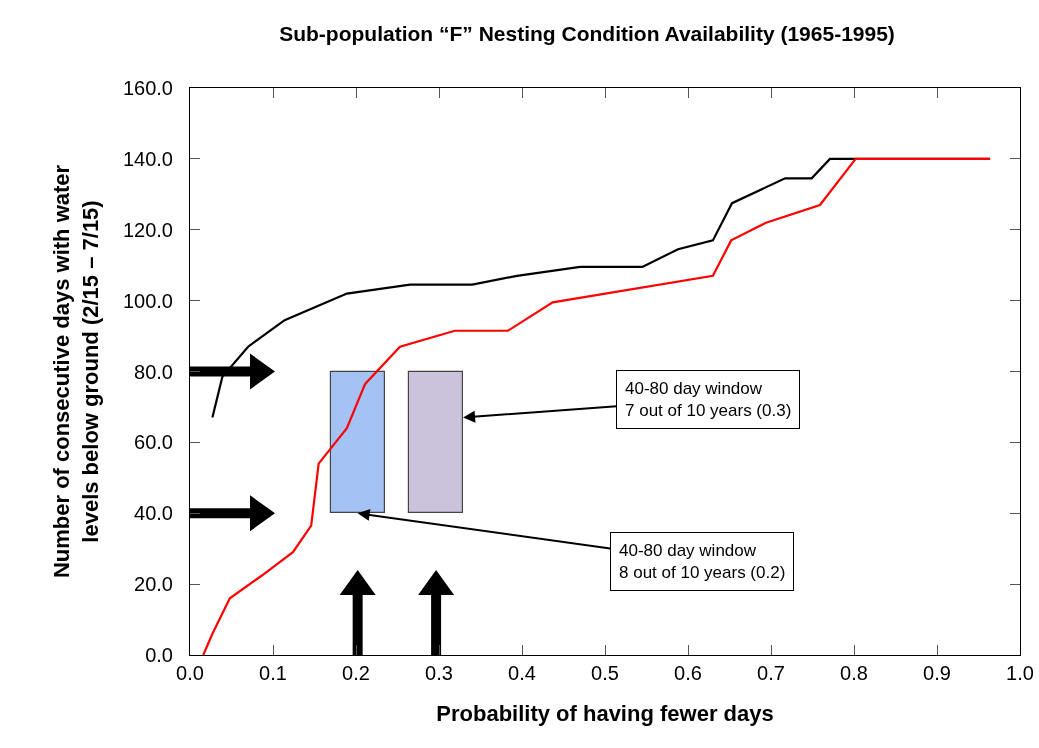 This screenshot has width=1039, height=748. Describe the element at coordinates (605, 673) in the screenshot. I see `x-tick-label: 0.5` at that location.